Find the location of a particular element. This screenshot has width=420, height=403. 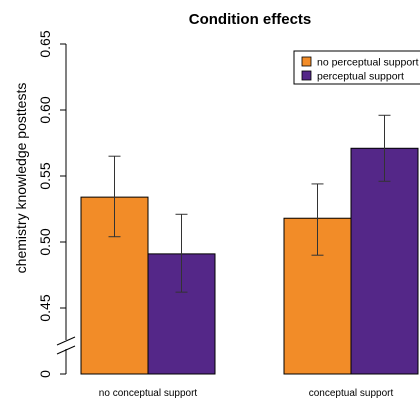

y-axis-label: chemistry knowledge posttests is located at coordinates (21, 178).